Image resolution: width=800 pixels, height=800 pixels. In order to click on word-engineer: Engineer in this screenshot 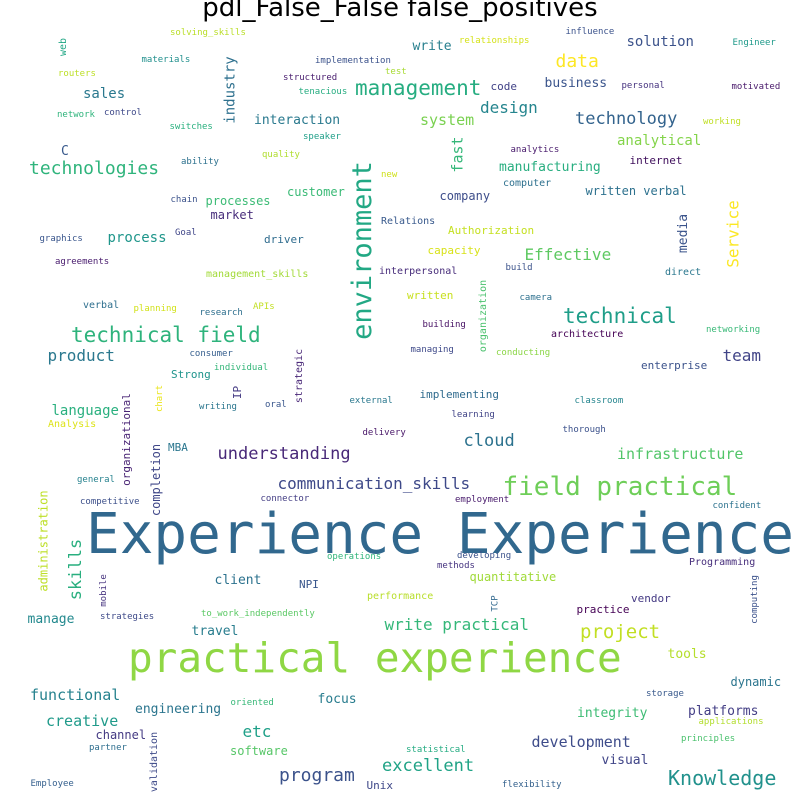, I will do `click(754, 42)`.